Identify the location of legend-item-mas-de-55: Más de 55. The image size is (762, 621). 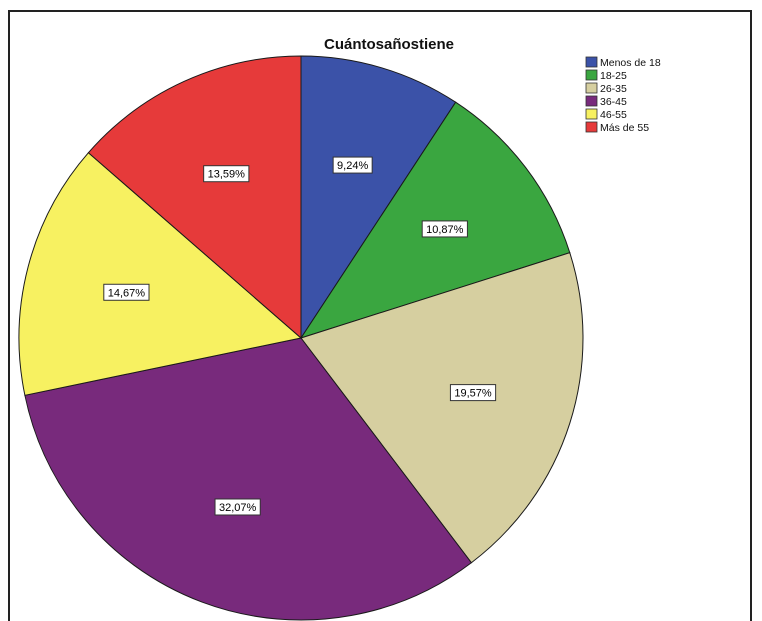
(617, 127).